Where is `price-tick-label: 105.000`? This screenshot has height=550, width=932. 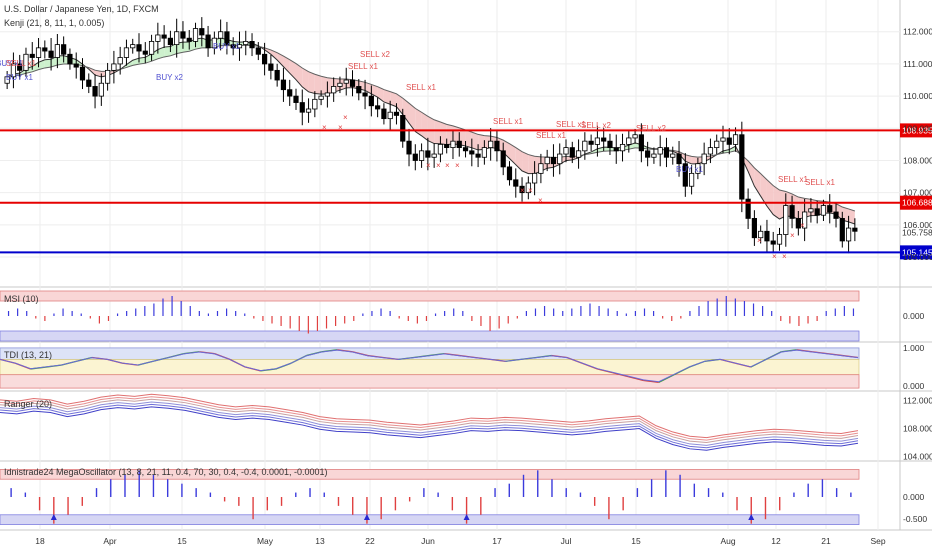 price-tick-label: 105.000 is located at coordinates (917, 257).